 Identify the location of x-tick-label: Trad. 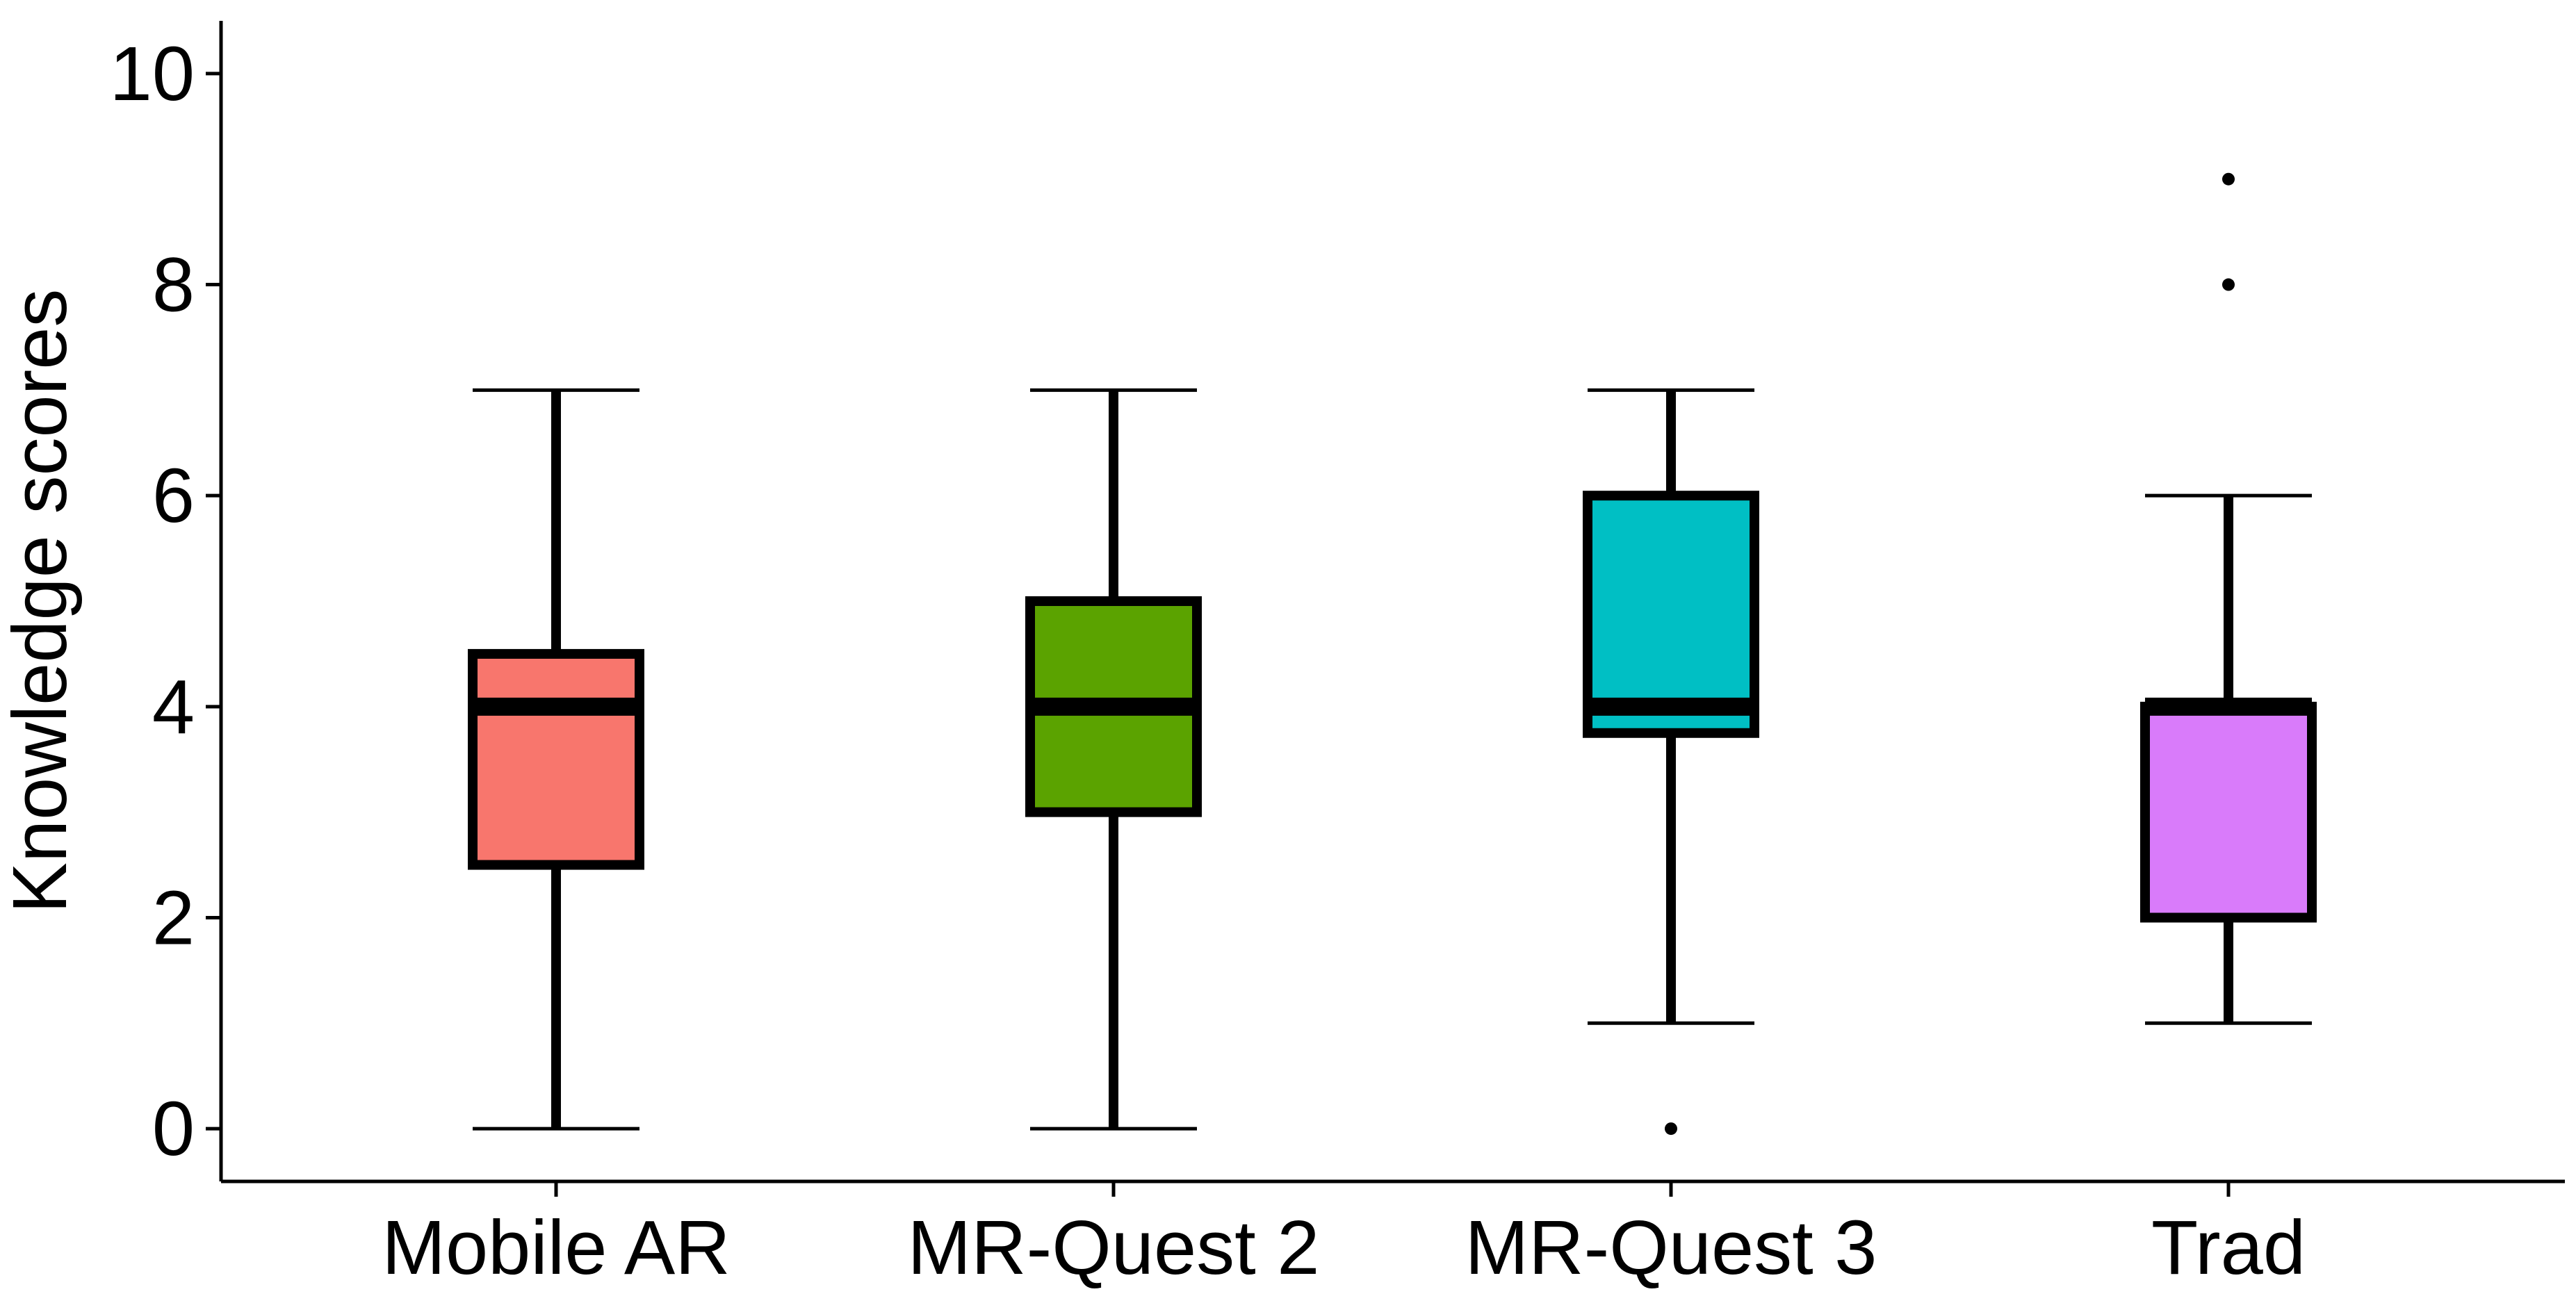
(2228, 1248).